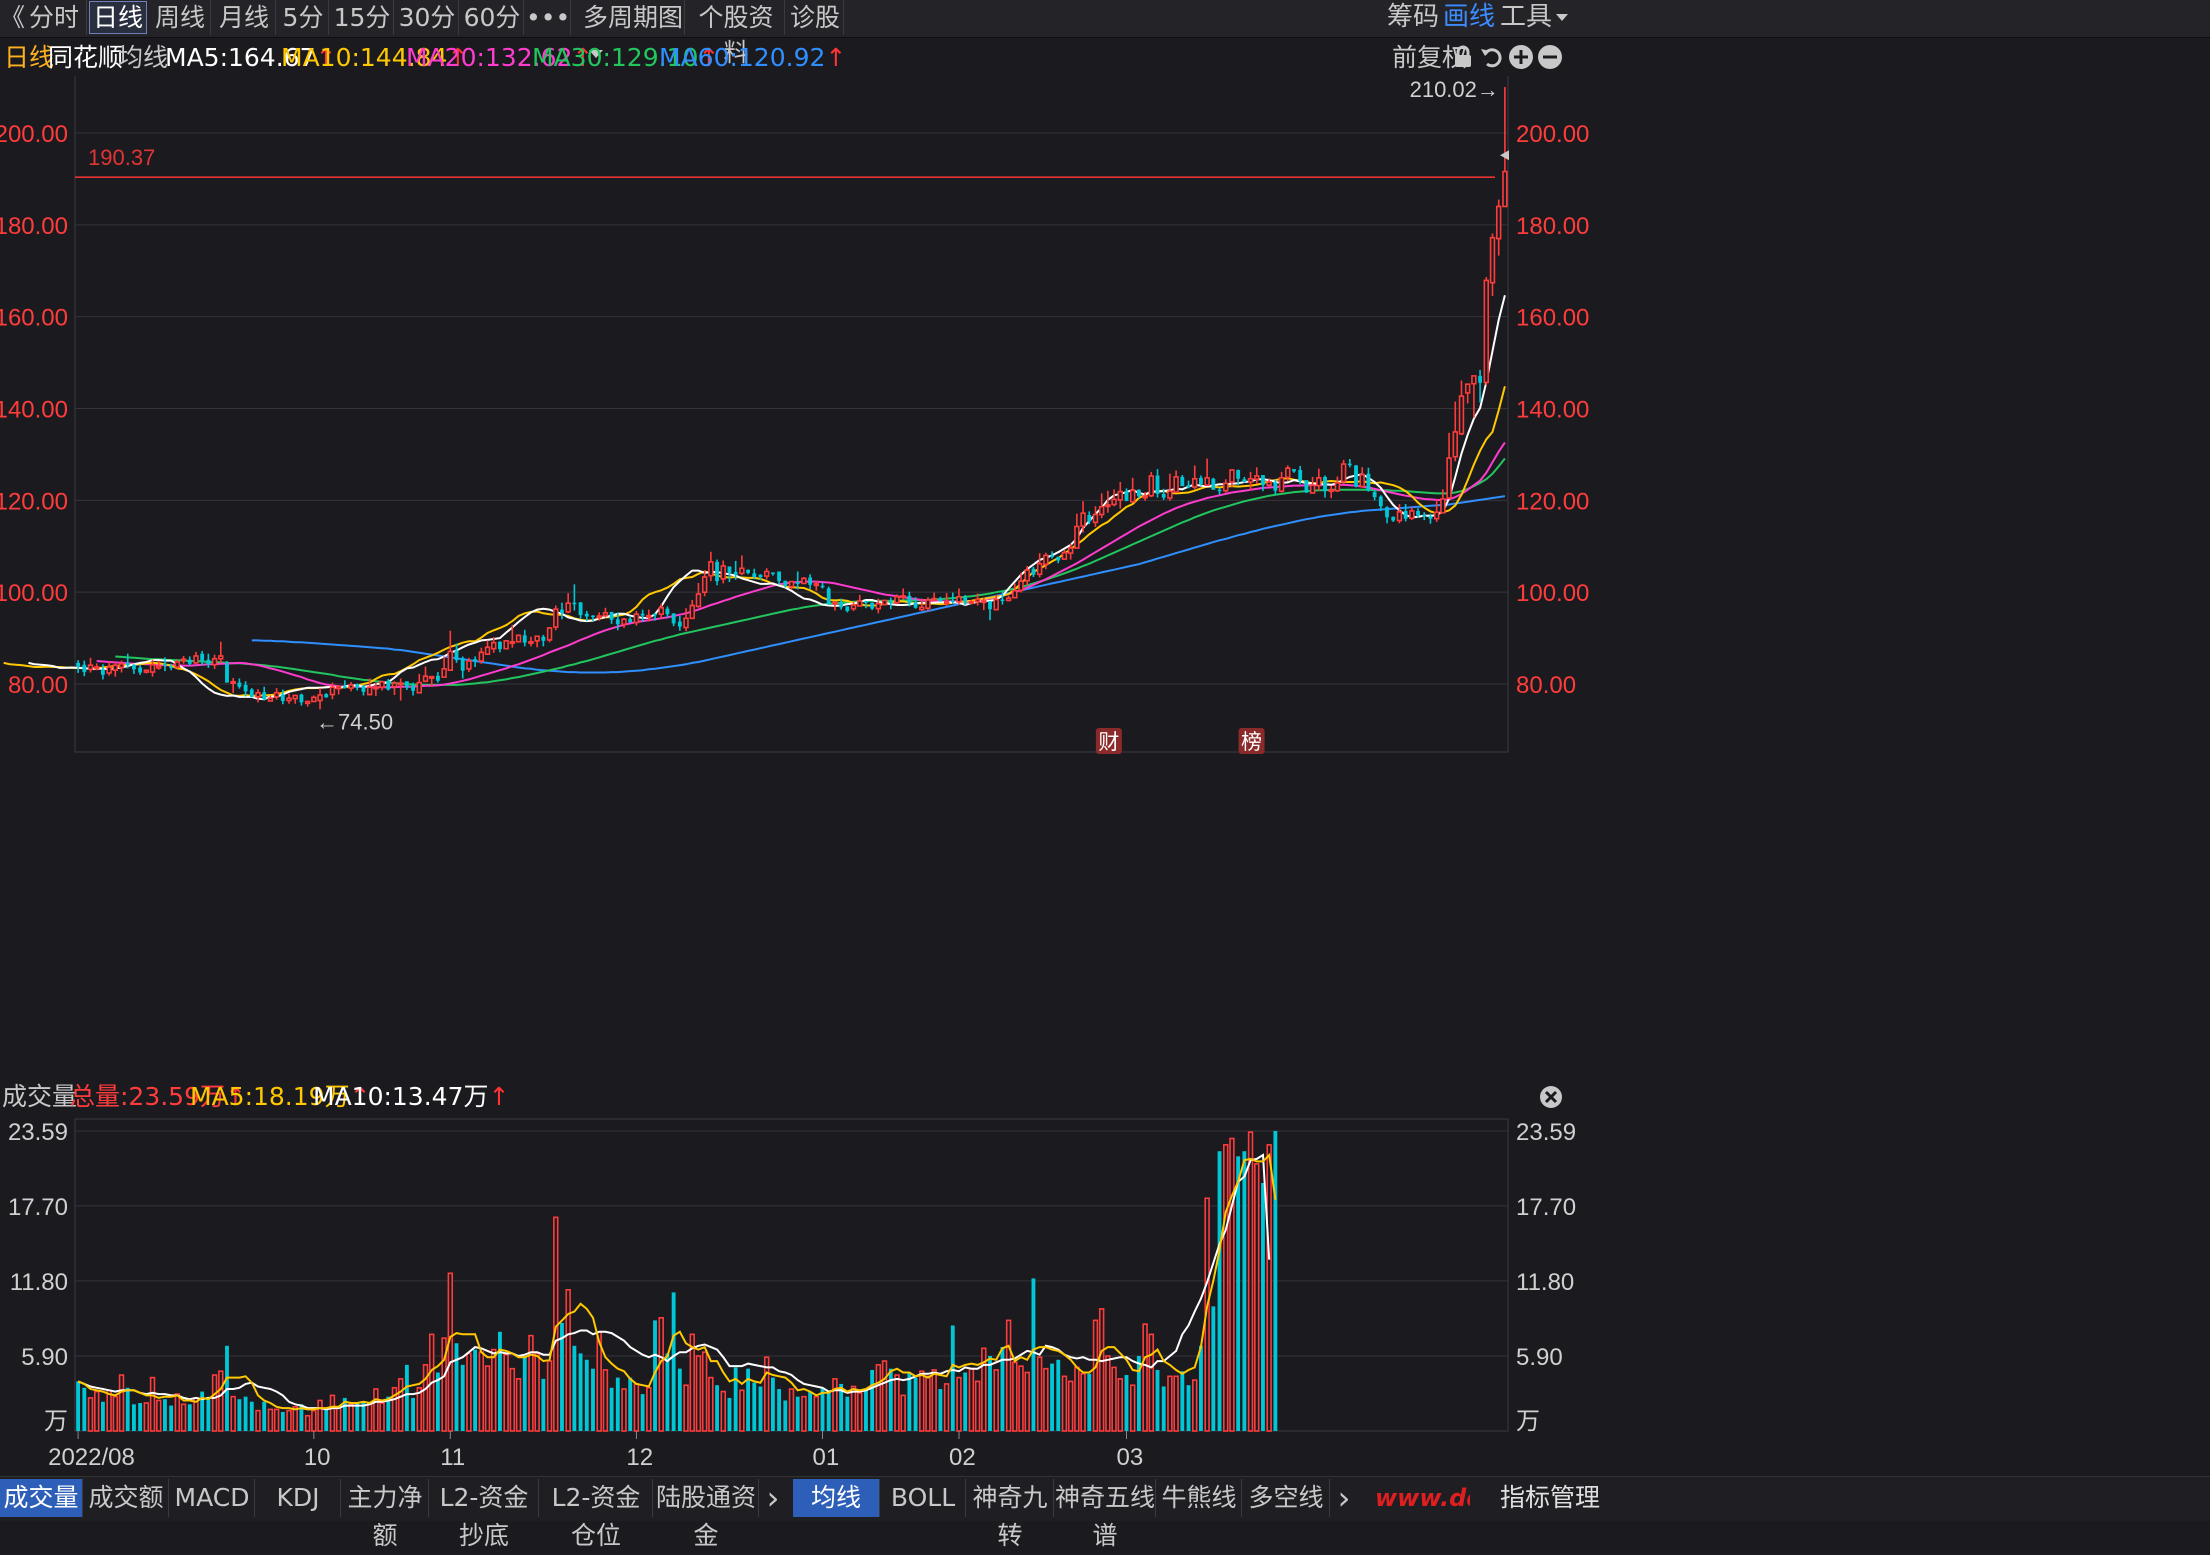 Image resolution: width=2210 pixels, height=1555 pixels. Describe the element at coordinates (385, 1514) in the screenshot. I see `tab-main-net: 主力净额` at that location.